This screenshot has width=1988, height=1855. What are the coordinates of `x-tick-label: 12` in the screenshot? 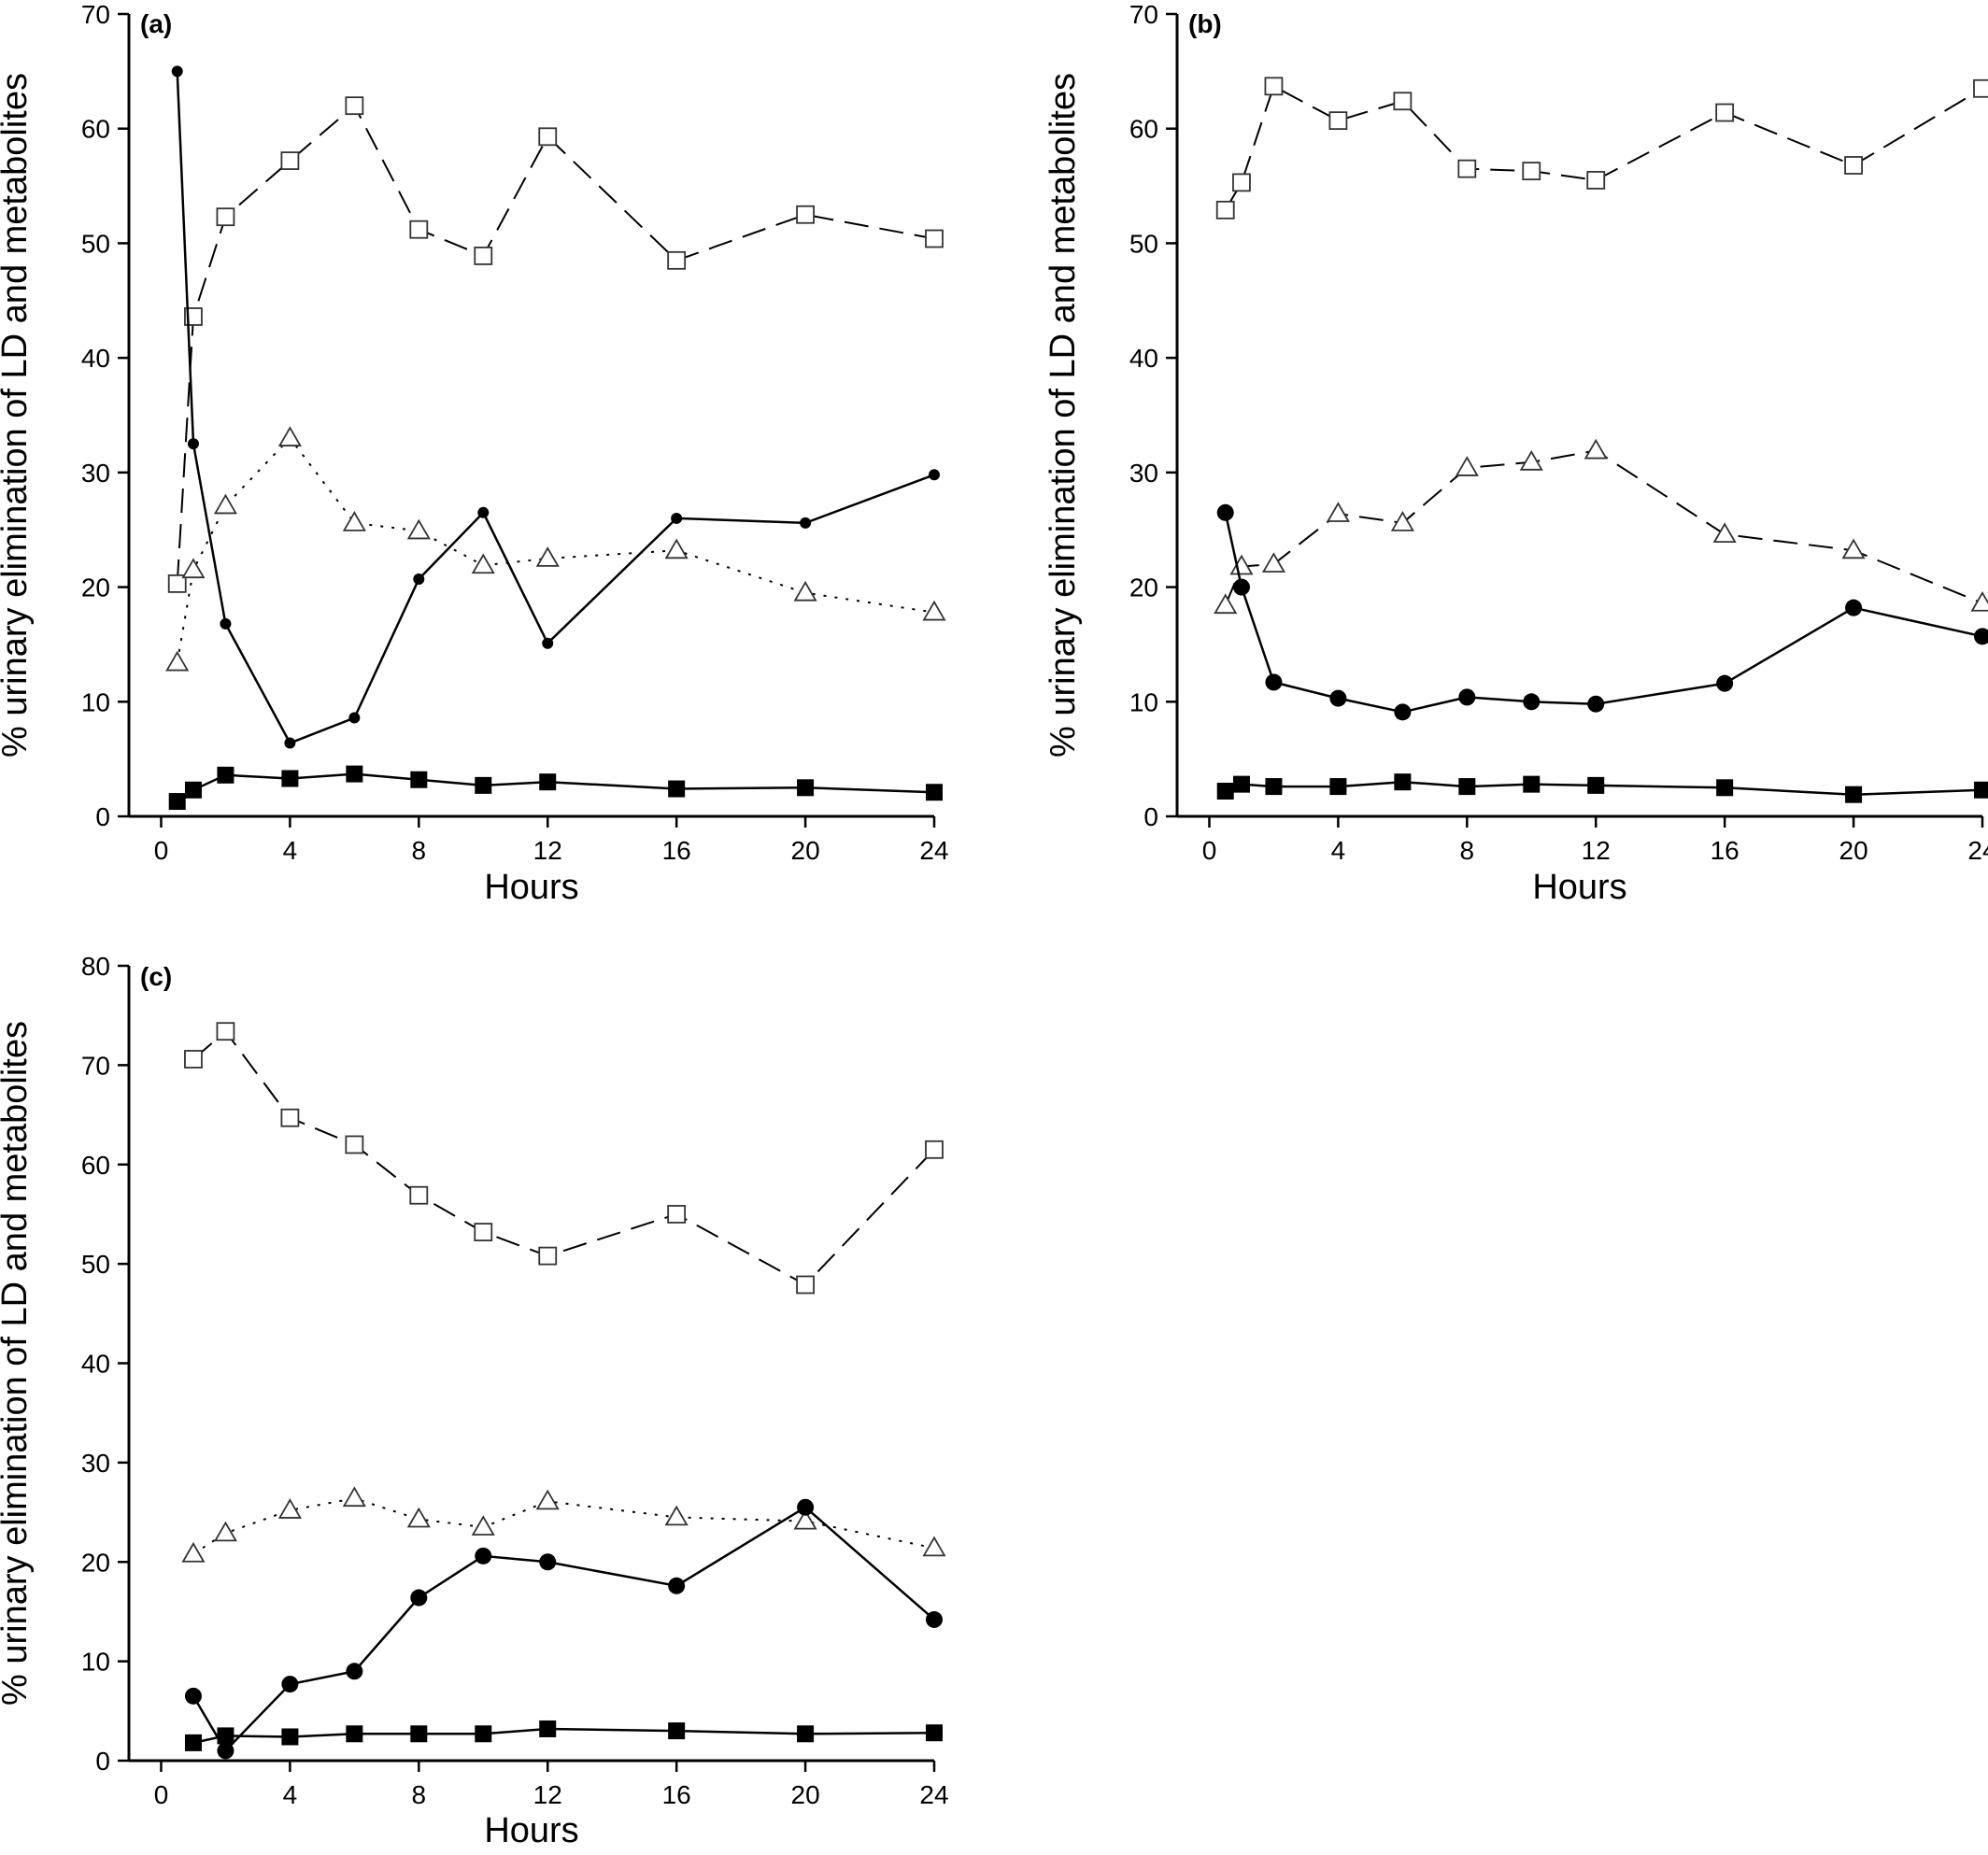 It's located at (547, 1794).